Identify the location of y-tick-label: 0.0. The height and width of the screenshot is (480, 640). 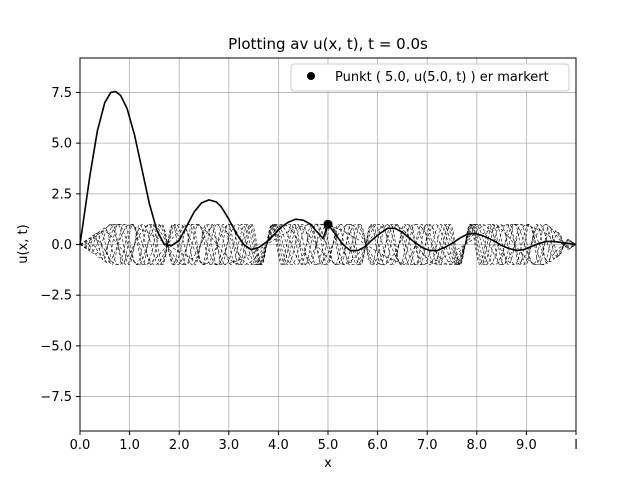
(61, 245).